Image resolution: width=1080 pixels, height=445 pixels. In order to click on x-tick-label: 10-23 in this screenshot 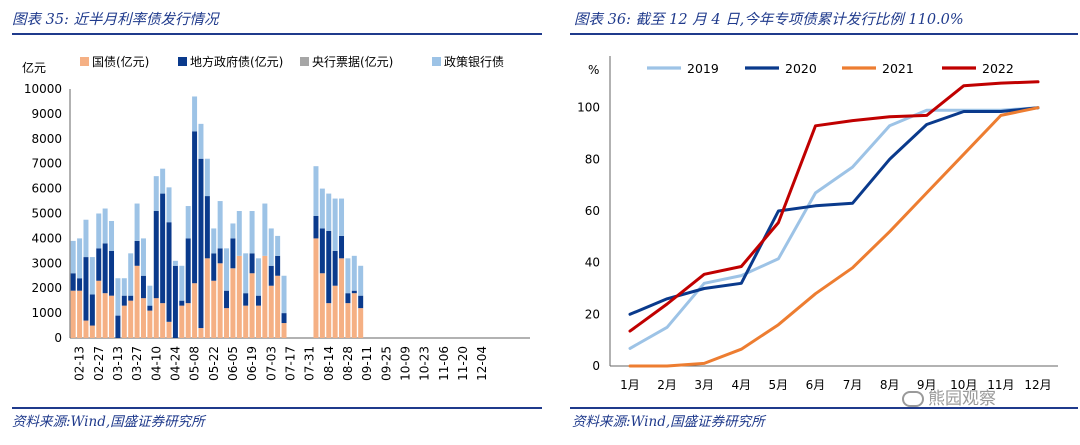, I will do `click(425, 363)`.